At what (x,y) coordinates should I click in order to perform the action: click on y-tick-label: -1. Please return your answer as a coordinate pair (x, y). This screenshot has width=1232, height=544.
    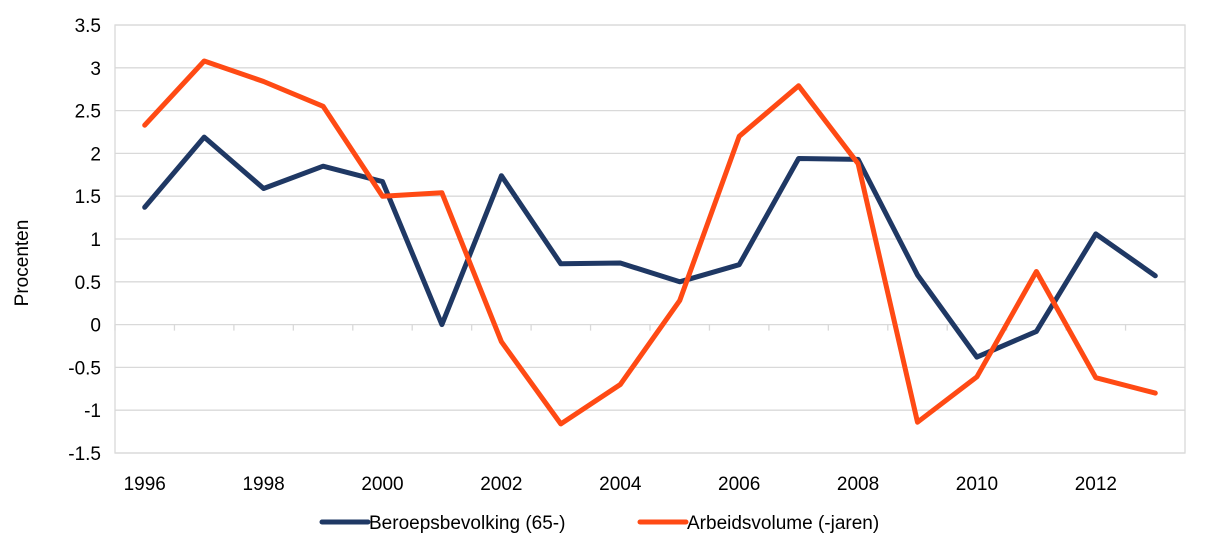
    Looking at the image, I should click on (92, 411).